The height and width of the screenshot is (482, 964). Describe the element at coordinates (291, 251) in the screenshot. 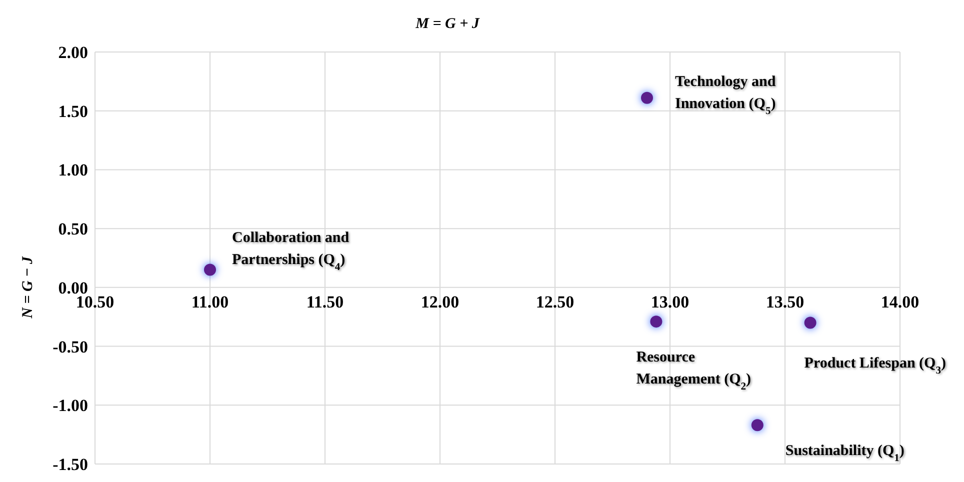

I see `annotation: Collaboration and Partnerships (Q$_{4}$)` at that location.